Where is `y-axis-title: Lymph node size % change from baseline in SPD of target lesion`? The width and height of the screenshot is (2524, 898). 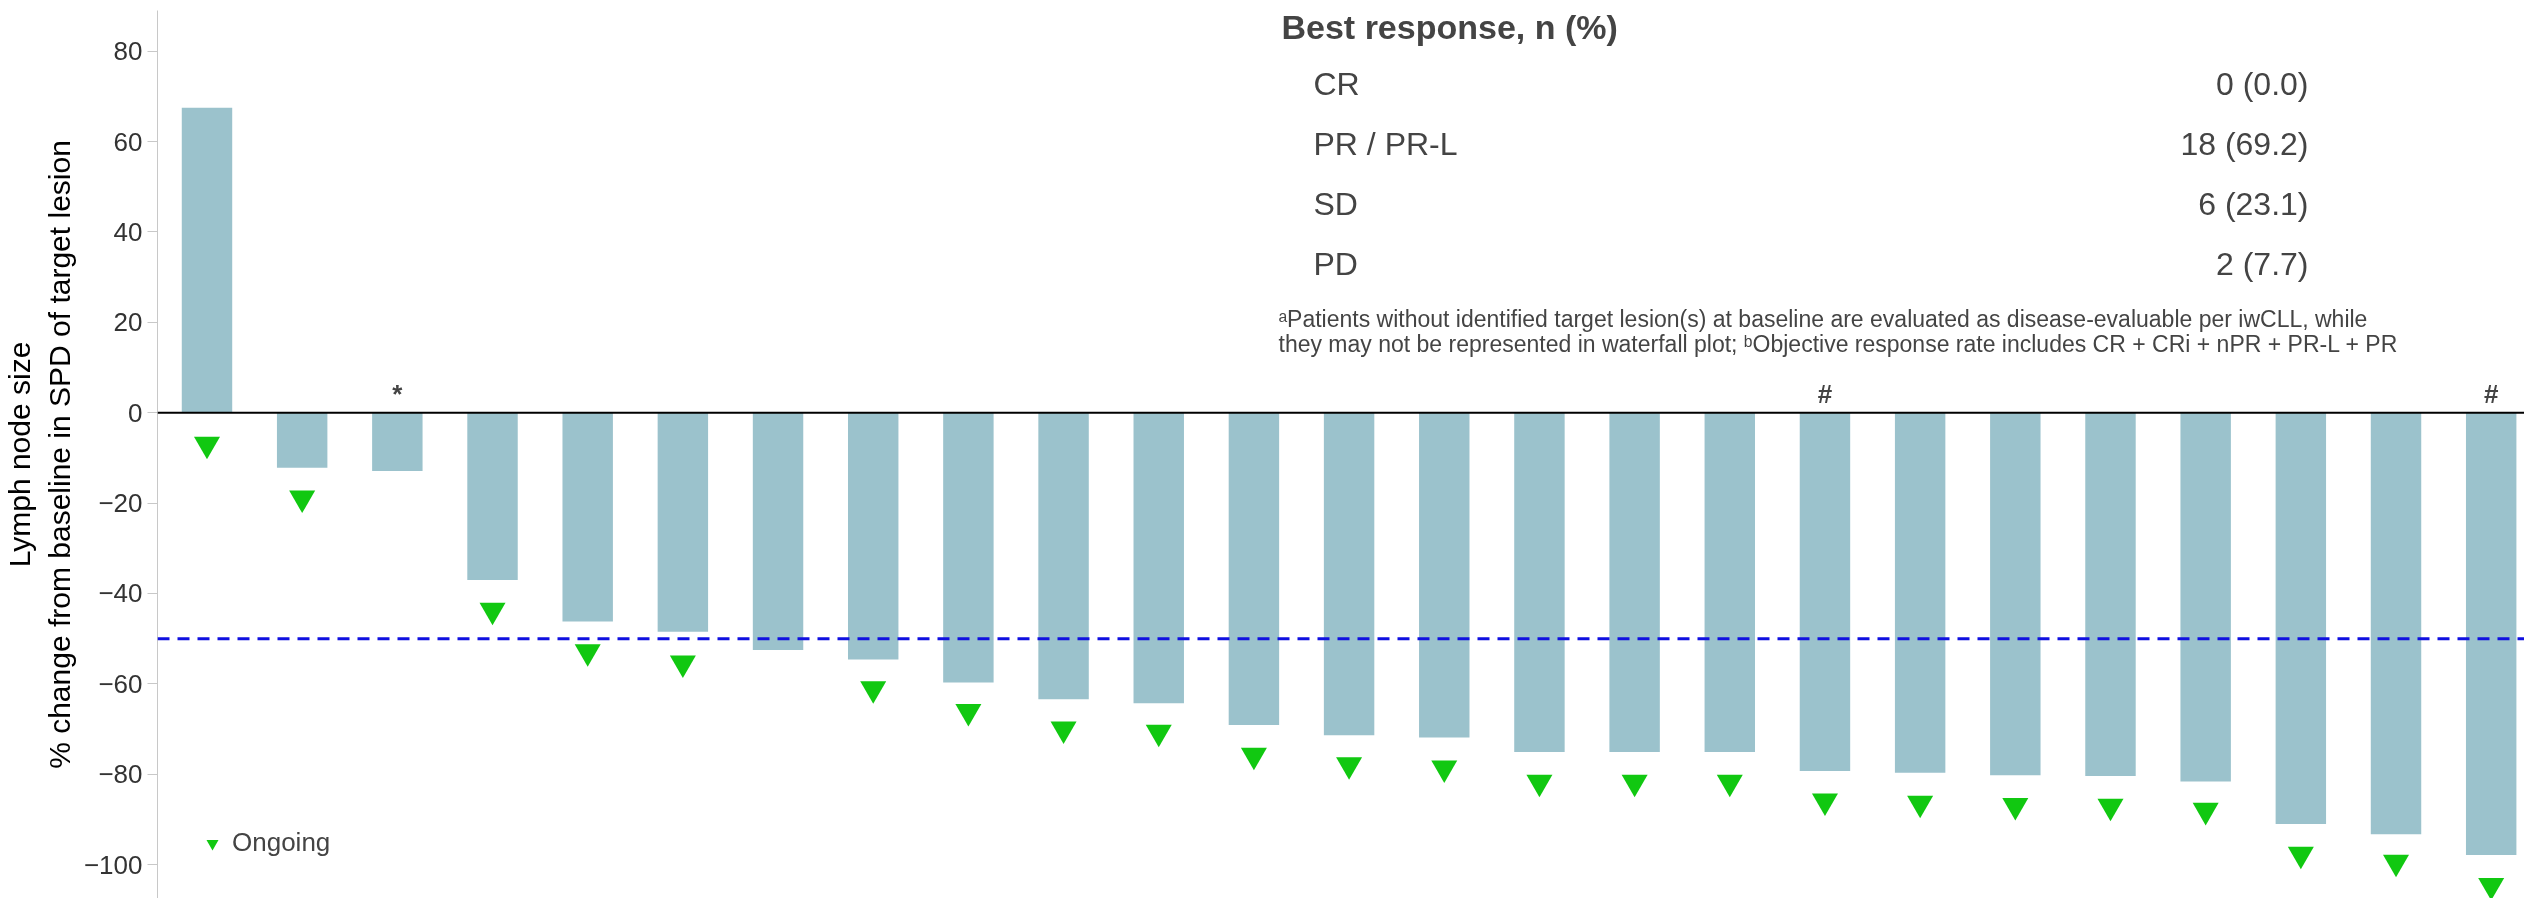 y-axis-title: Lymph node size % change from baseline in SPD of target lesion is located at coordinates (39, 454).